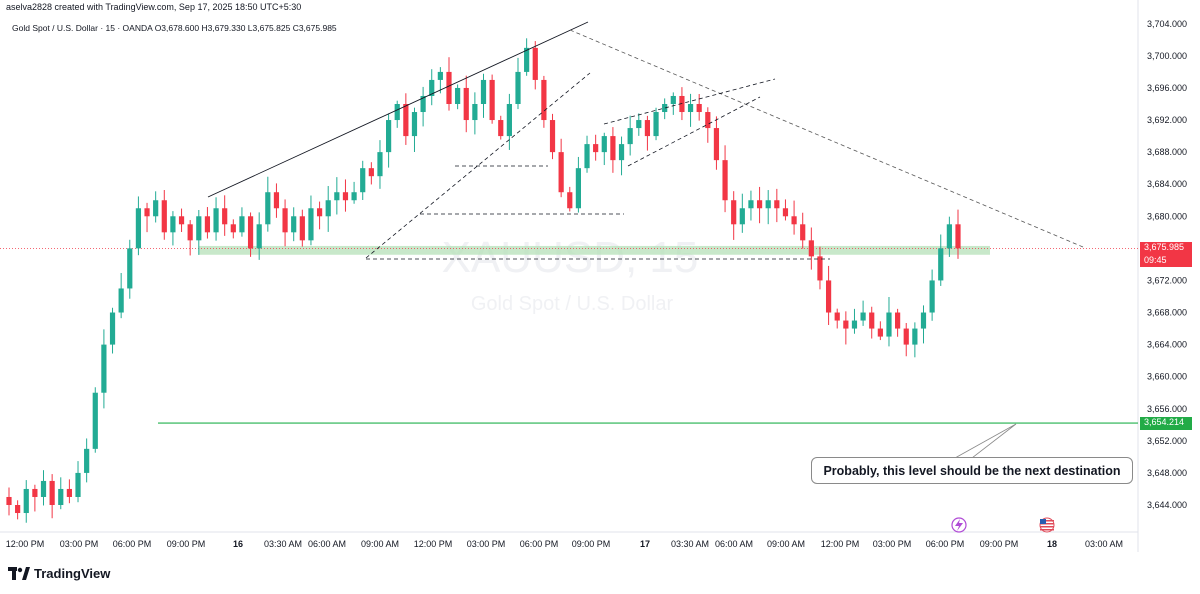  What do you see at coordinates (398, 109) in the screenshot?
I see `rising-wedge-upper-trendline` at bounding box center [398, 109].